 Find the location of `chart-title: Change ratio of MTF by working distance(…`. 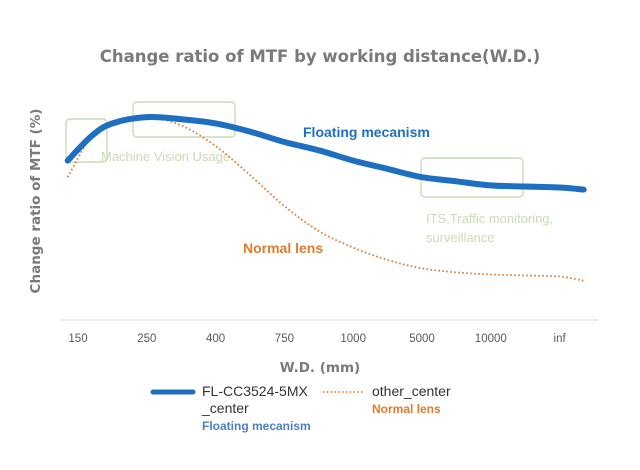

chart-title: Change ratio of MTF by working distance(… is located at coordinates (320, 56).